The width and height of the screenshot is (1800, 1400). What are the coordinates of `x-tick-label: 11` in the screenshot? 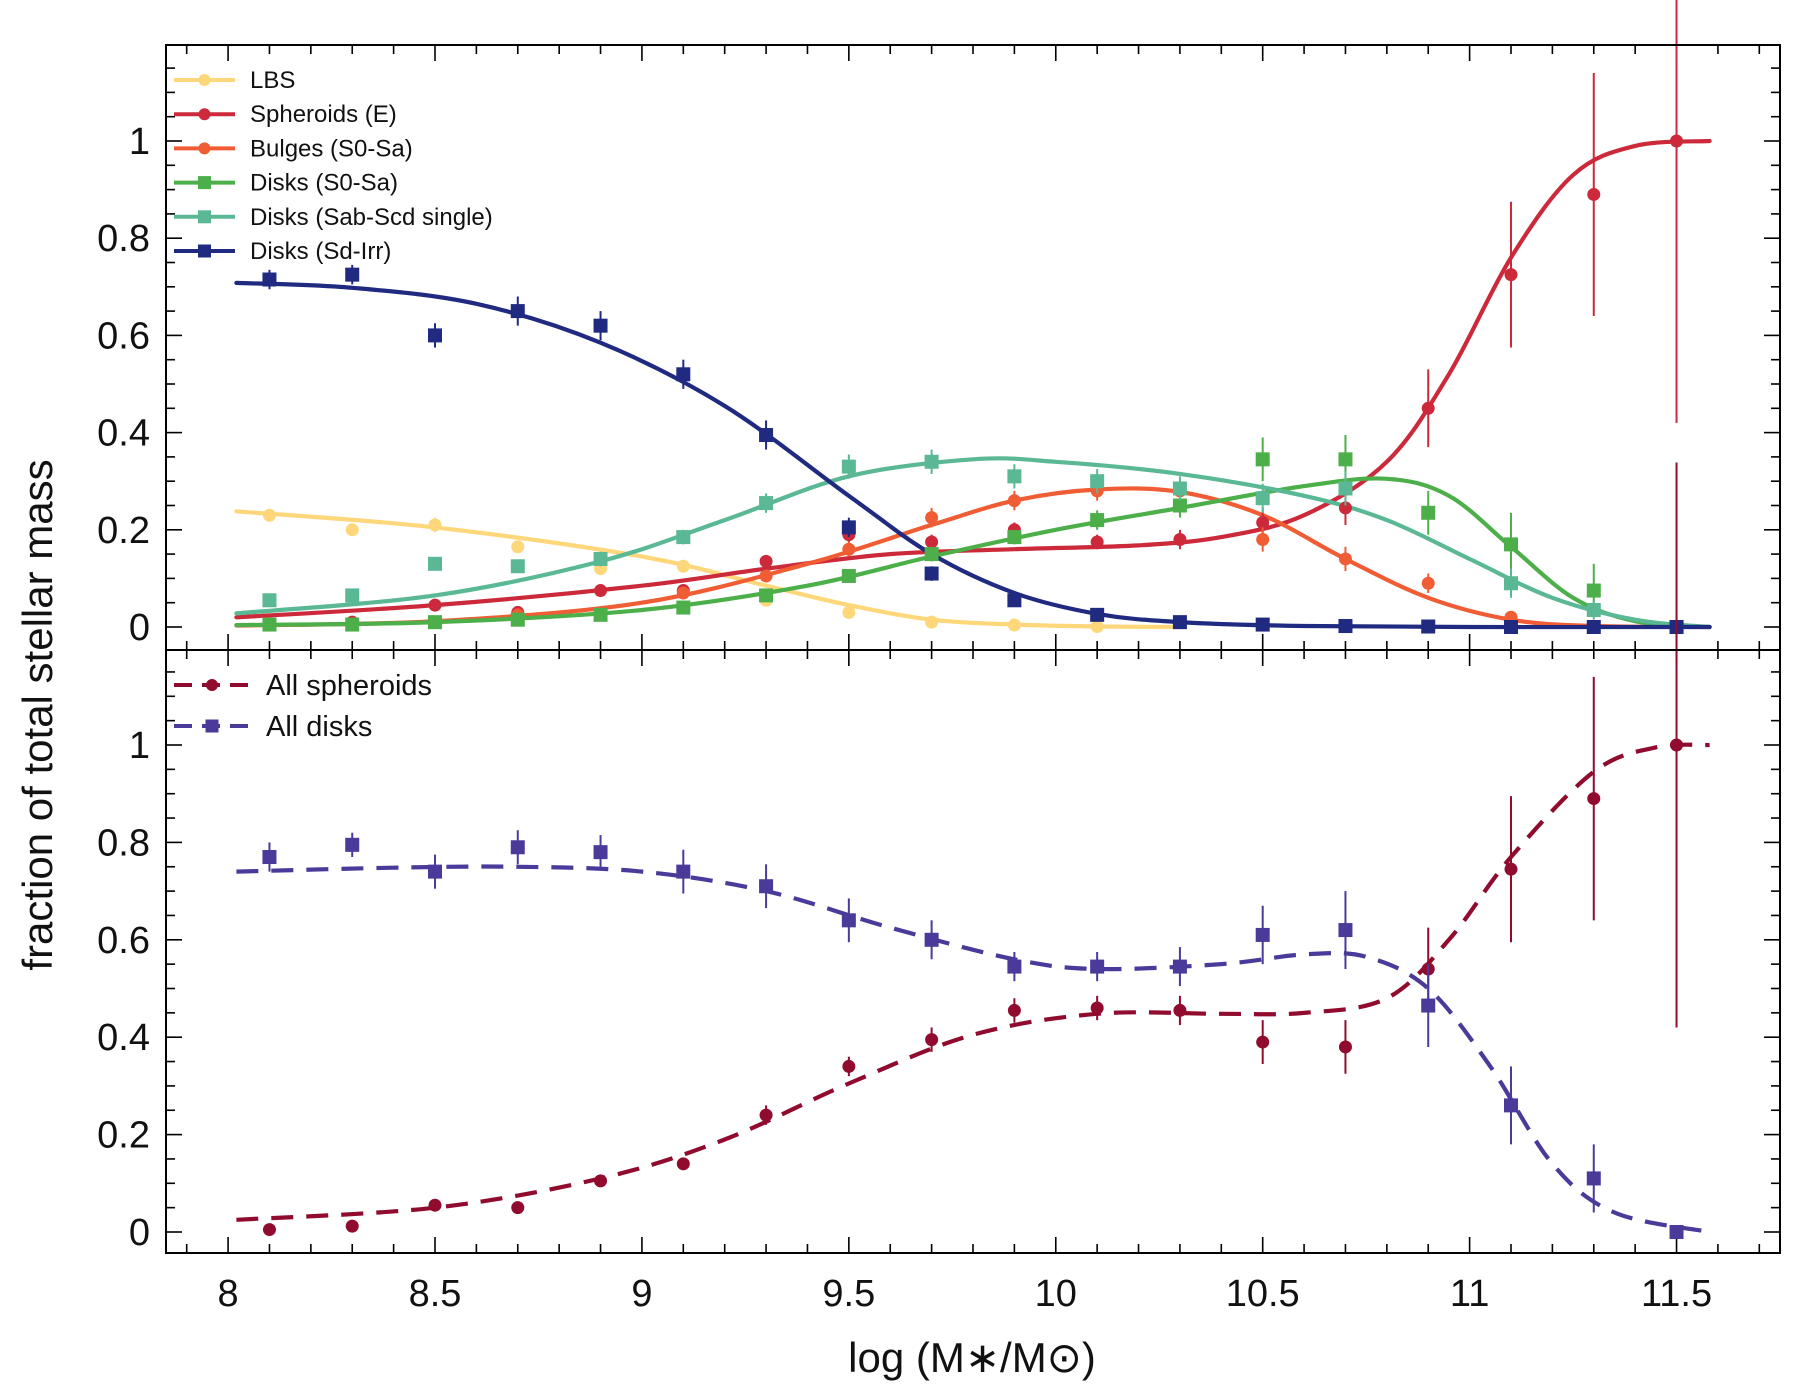 It's located at (1469, 1294).